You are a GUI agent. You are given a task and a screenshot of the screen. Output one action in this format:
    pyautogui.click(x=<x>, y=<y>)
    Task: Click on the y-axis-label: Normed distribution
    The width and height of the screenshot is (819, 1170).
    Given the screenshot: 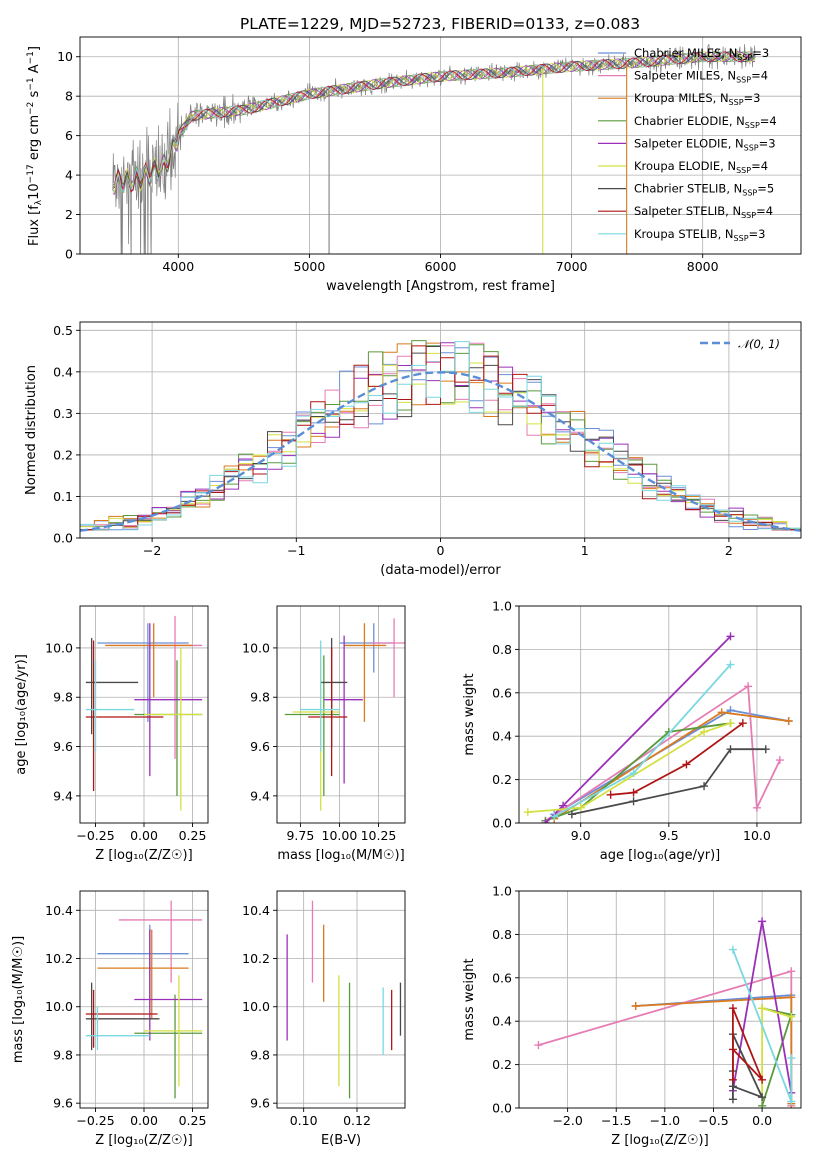 What is the action you would take?
    pyautogui.click(x=31, y=430)
    